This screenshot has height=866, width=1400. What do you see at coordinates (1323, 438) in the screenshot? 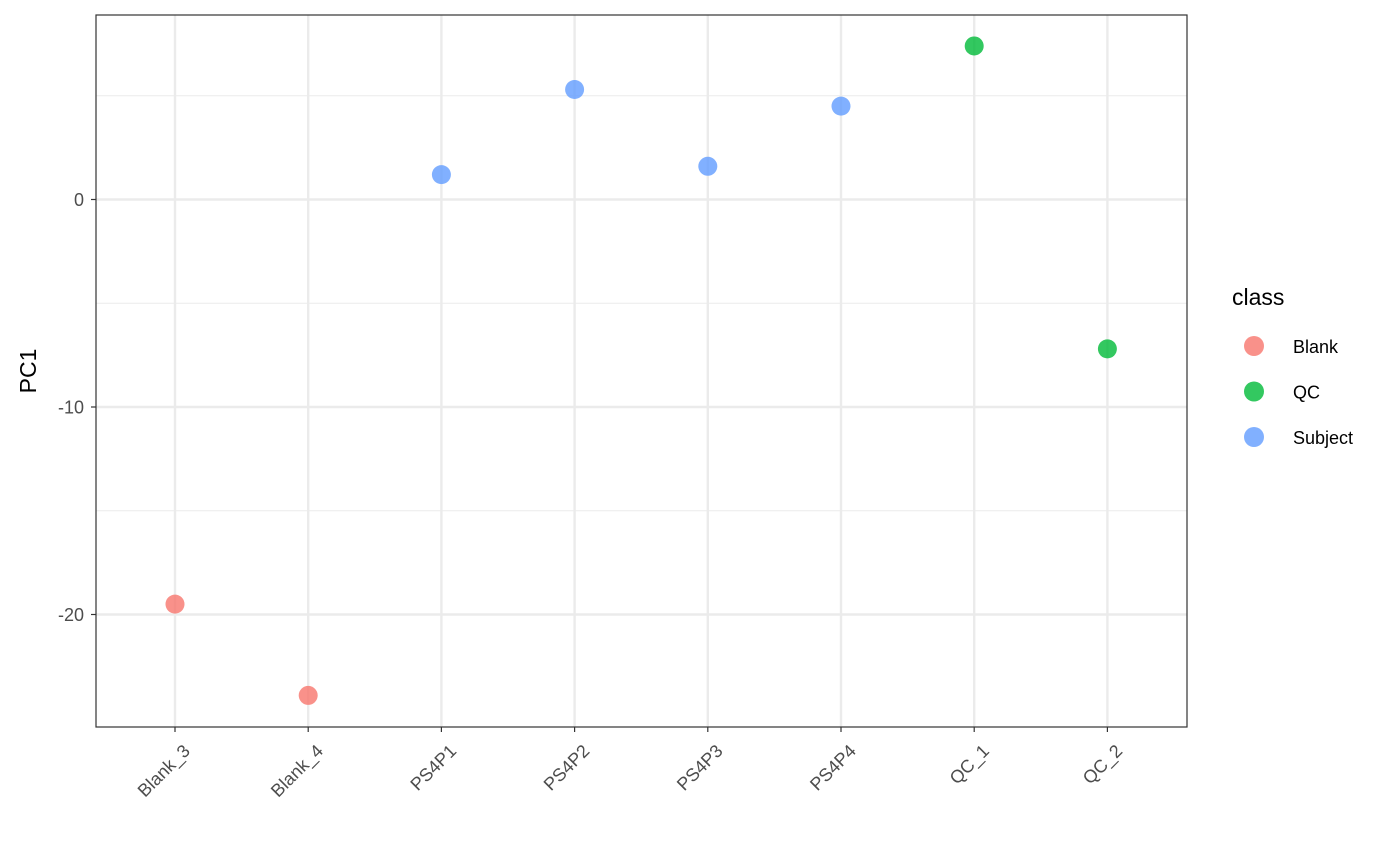
I see `legend-label-subject: Subject` at bounding box center [1323, 438].